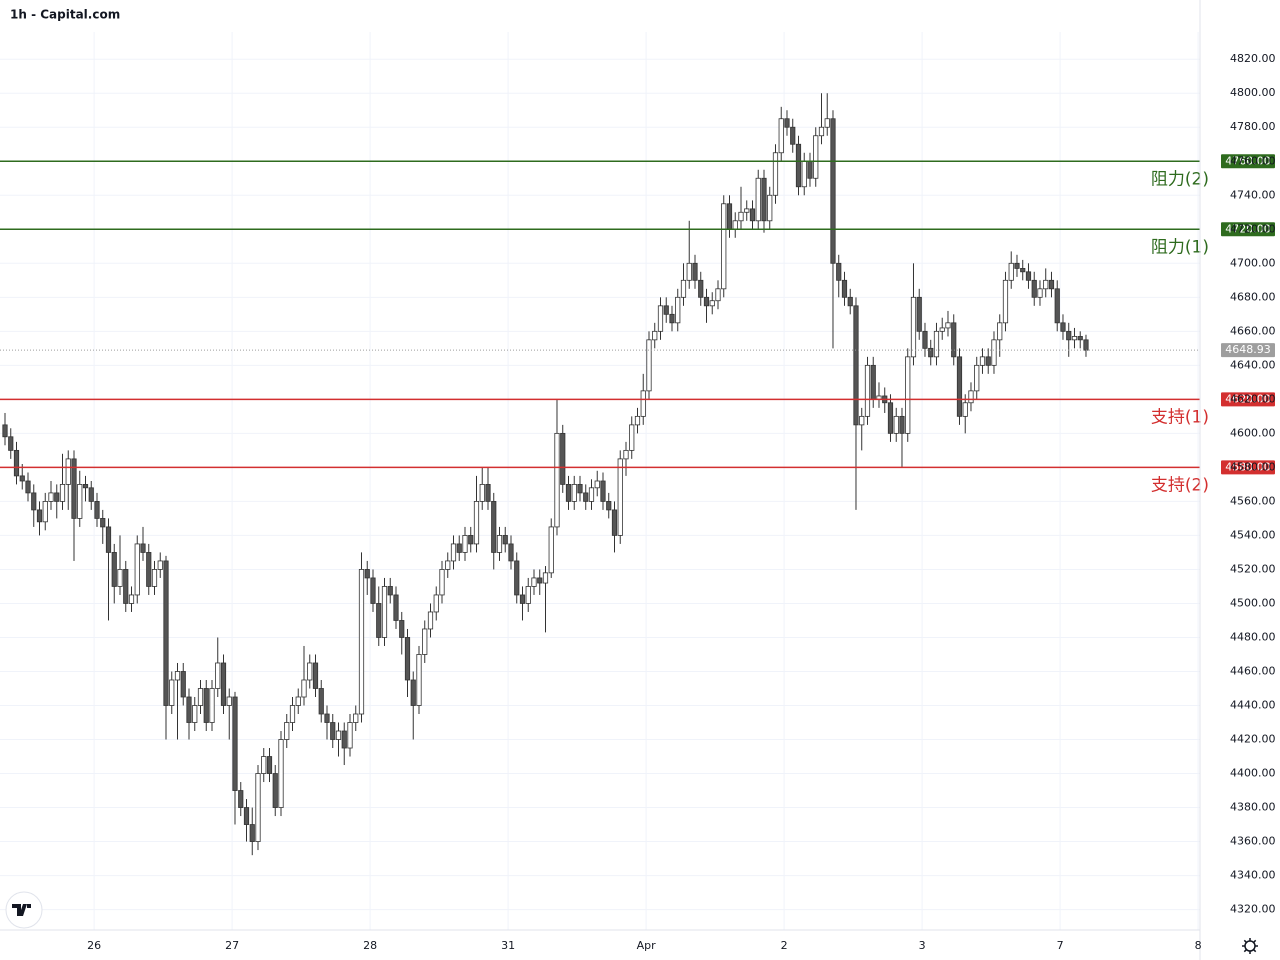 Image resolution: width=1280 pixels, height=960 pixels. I want to click on last-price-label: 4648.93, so click(1248, 349).